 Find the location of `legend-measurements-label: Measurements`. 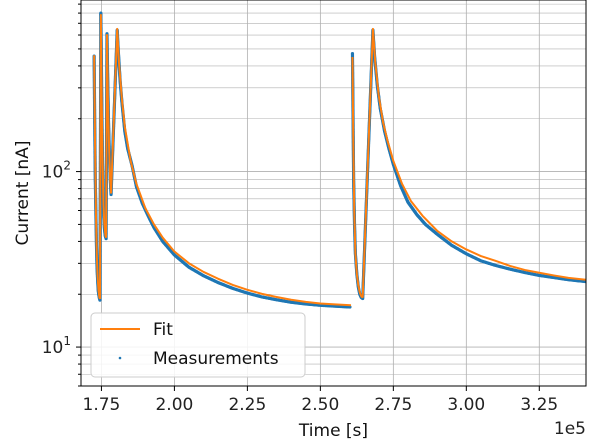

legend-measurements-label: Measurements is located at coordinates (216, 359).